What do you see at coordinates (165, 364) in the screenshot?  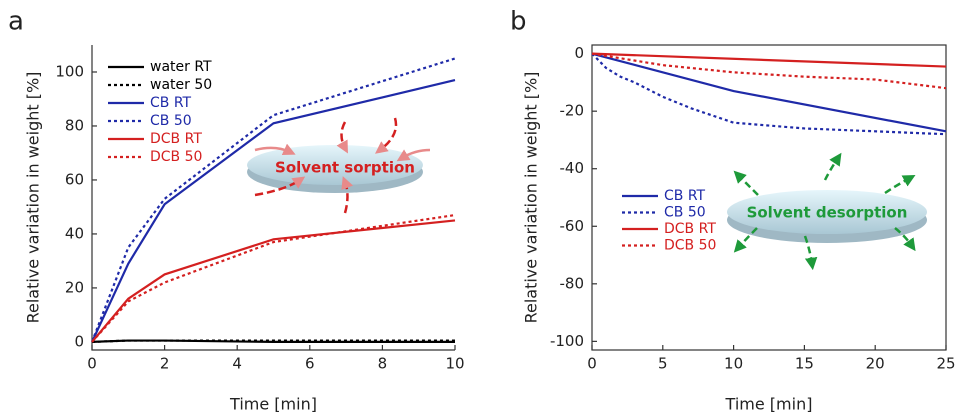 I see `x-tick-label: 2` at bounding box center [165, 364].